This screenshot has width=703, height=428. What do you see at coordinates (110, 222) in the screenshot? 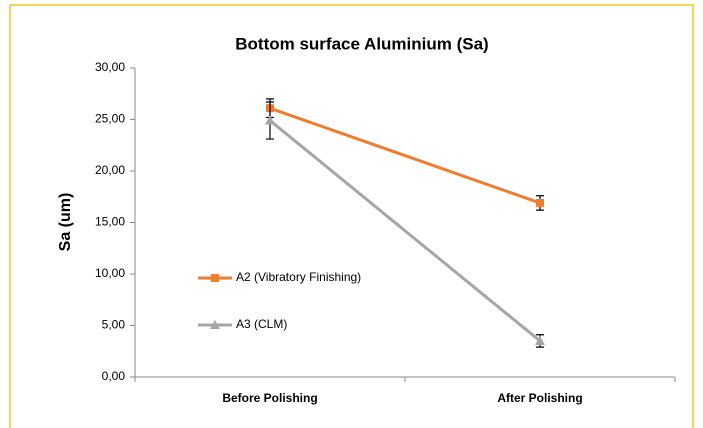
I see `y-tick-label: 15,00` at bounding box center [110, 222].